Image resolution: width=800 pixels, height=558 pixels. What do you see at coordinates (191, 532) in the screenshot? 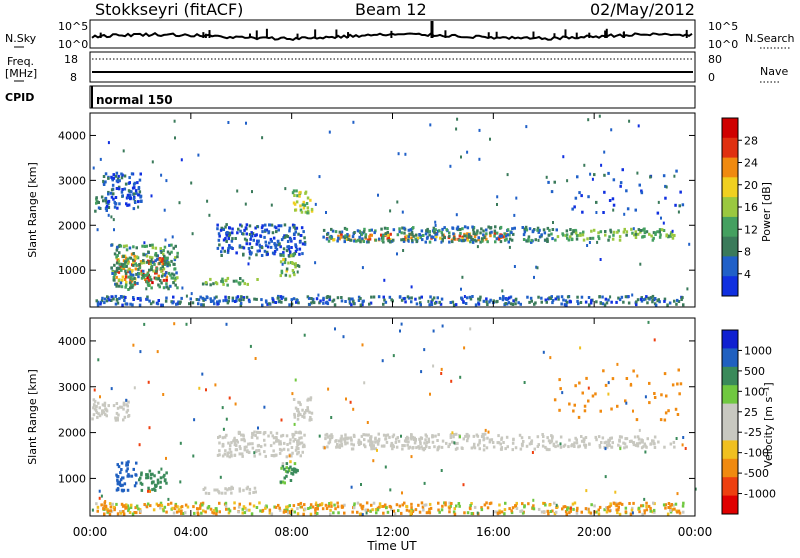
I see `x-tick-label: 04:00` at bounding box center [191, 532].